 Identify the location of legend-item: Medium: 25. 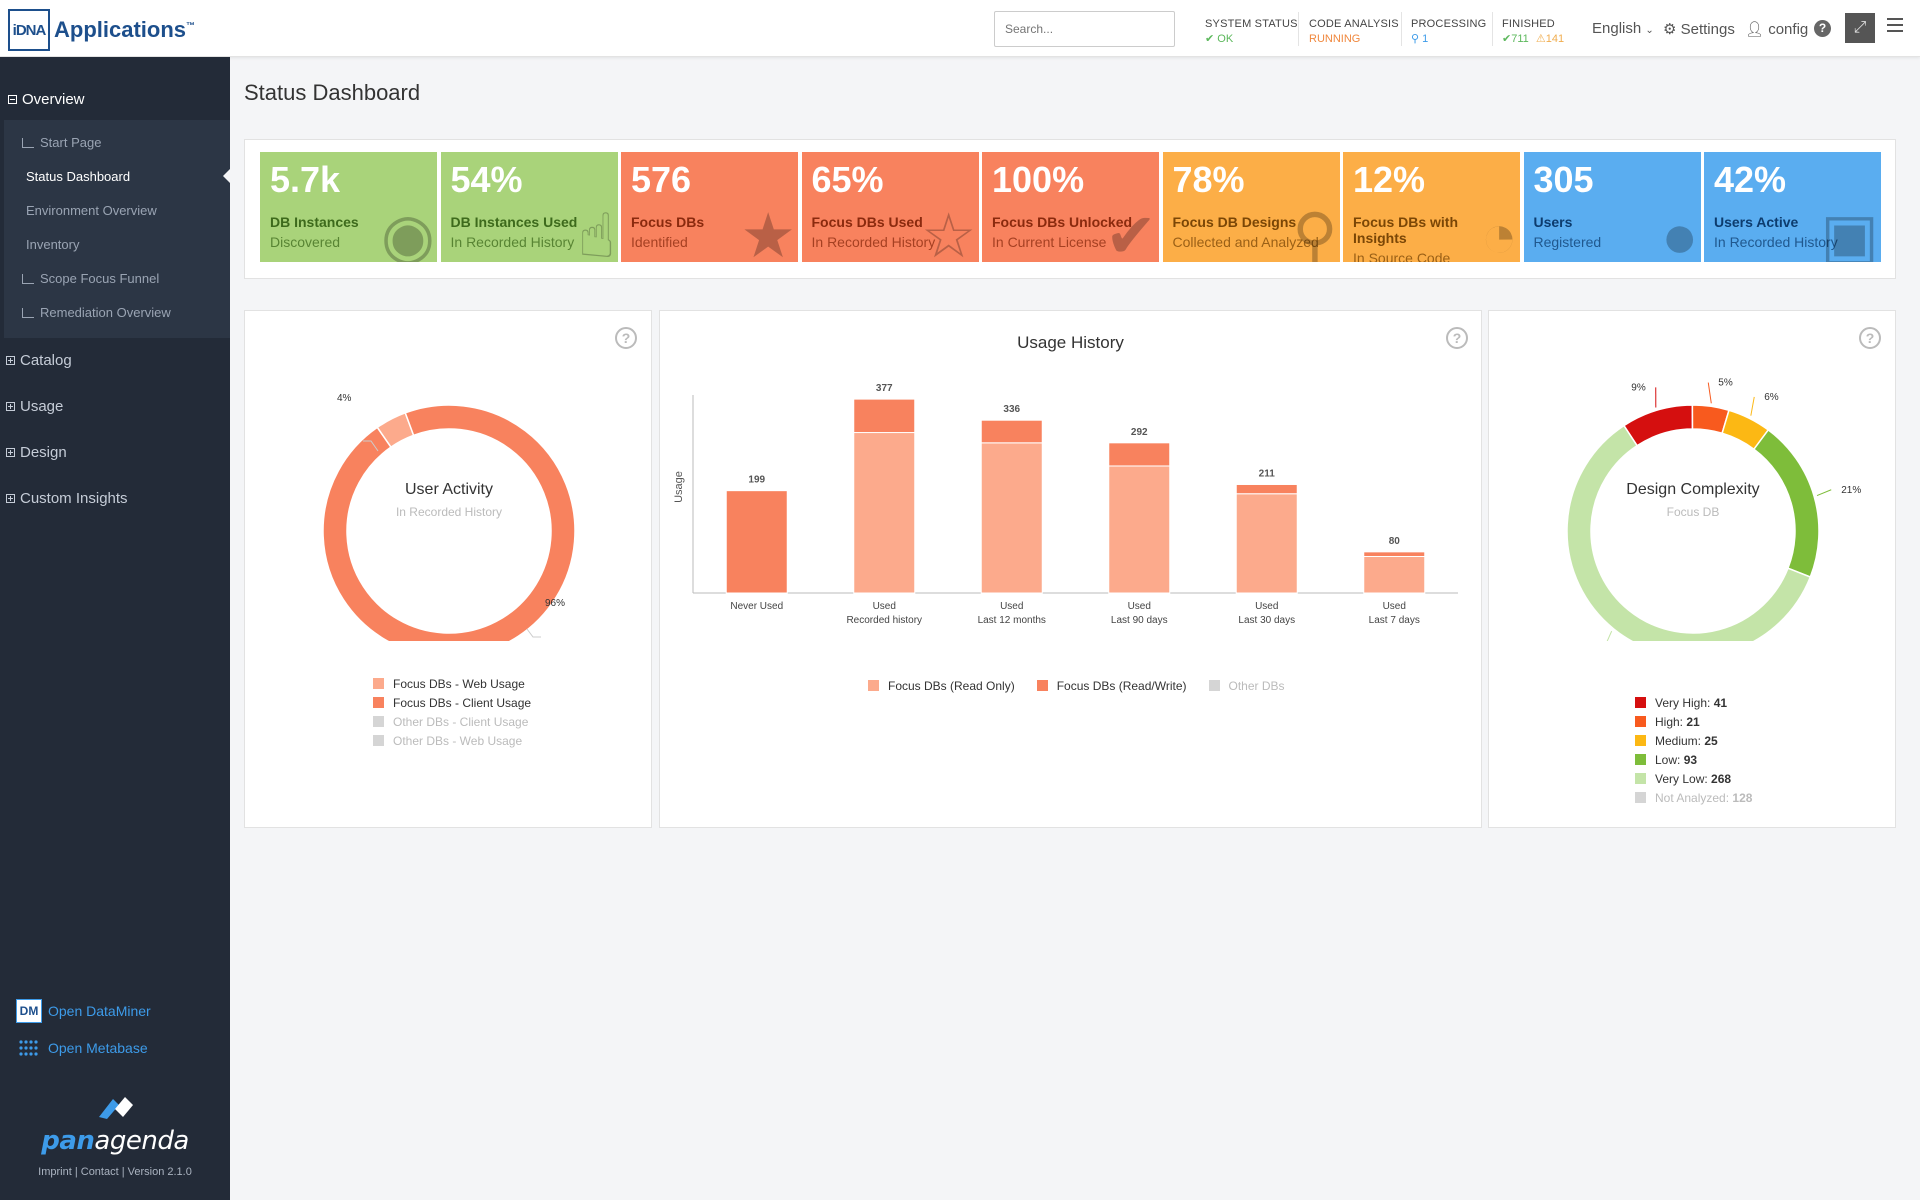
(1693, 740).